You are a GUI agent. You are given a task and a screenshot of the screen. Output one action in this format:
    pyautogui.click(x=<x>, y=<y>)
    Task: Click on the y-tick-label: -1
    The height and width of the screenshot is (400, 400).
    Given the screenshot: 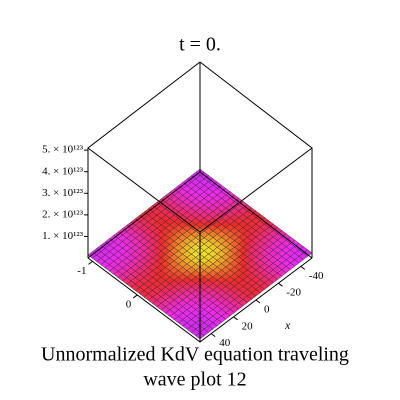 What is the action you would take?
    pyautogui.click(x=81, y=271)
    